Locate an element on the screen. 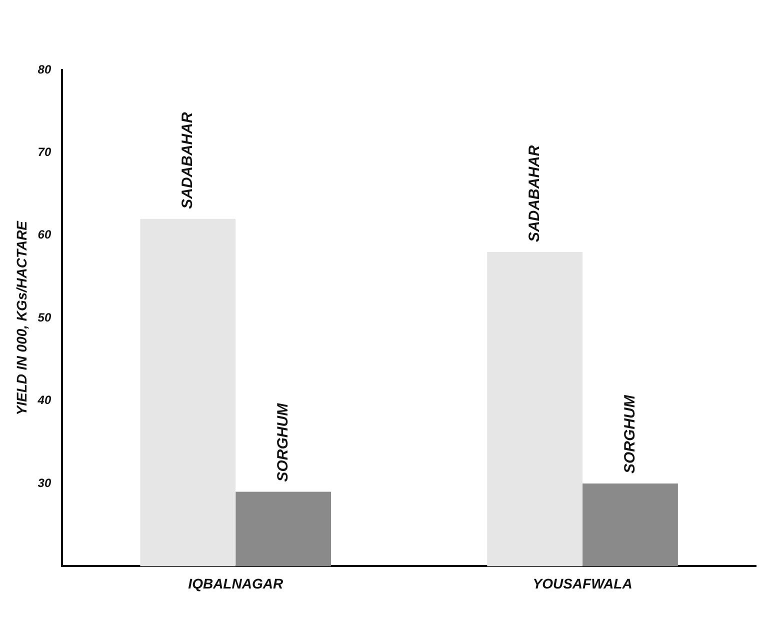  y-tick-label: 50 is located at coordinates (45, 317).